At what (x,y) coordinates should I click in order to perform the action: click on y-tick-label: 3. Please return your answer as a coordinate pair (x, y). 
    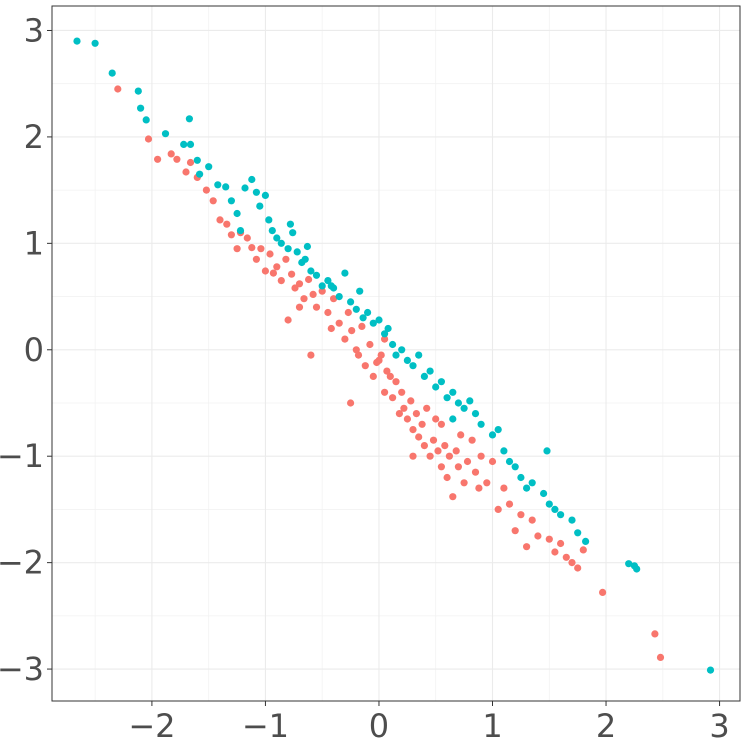
    Looking at the image, I should click on (34, 30).